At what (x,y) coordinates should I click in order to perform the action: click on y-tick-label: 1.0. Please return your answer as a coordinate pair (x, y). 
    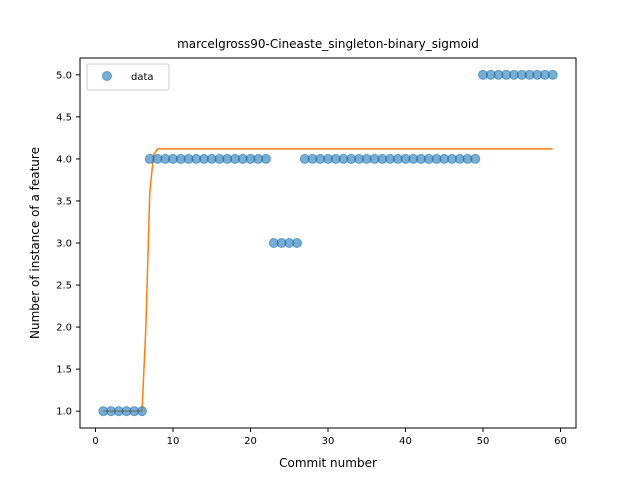
    Looking at the image, I should click on (64, 412).